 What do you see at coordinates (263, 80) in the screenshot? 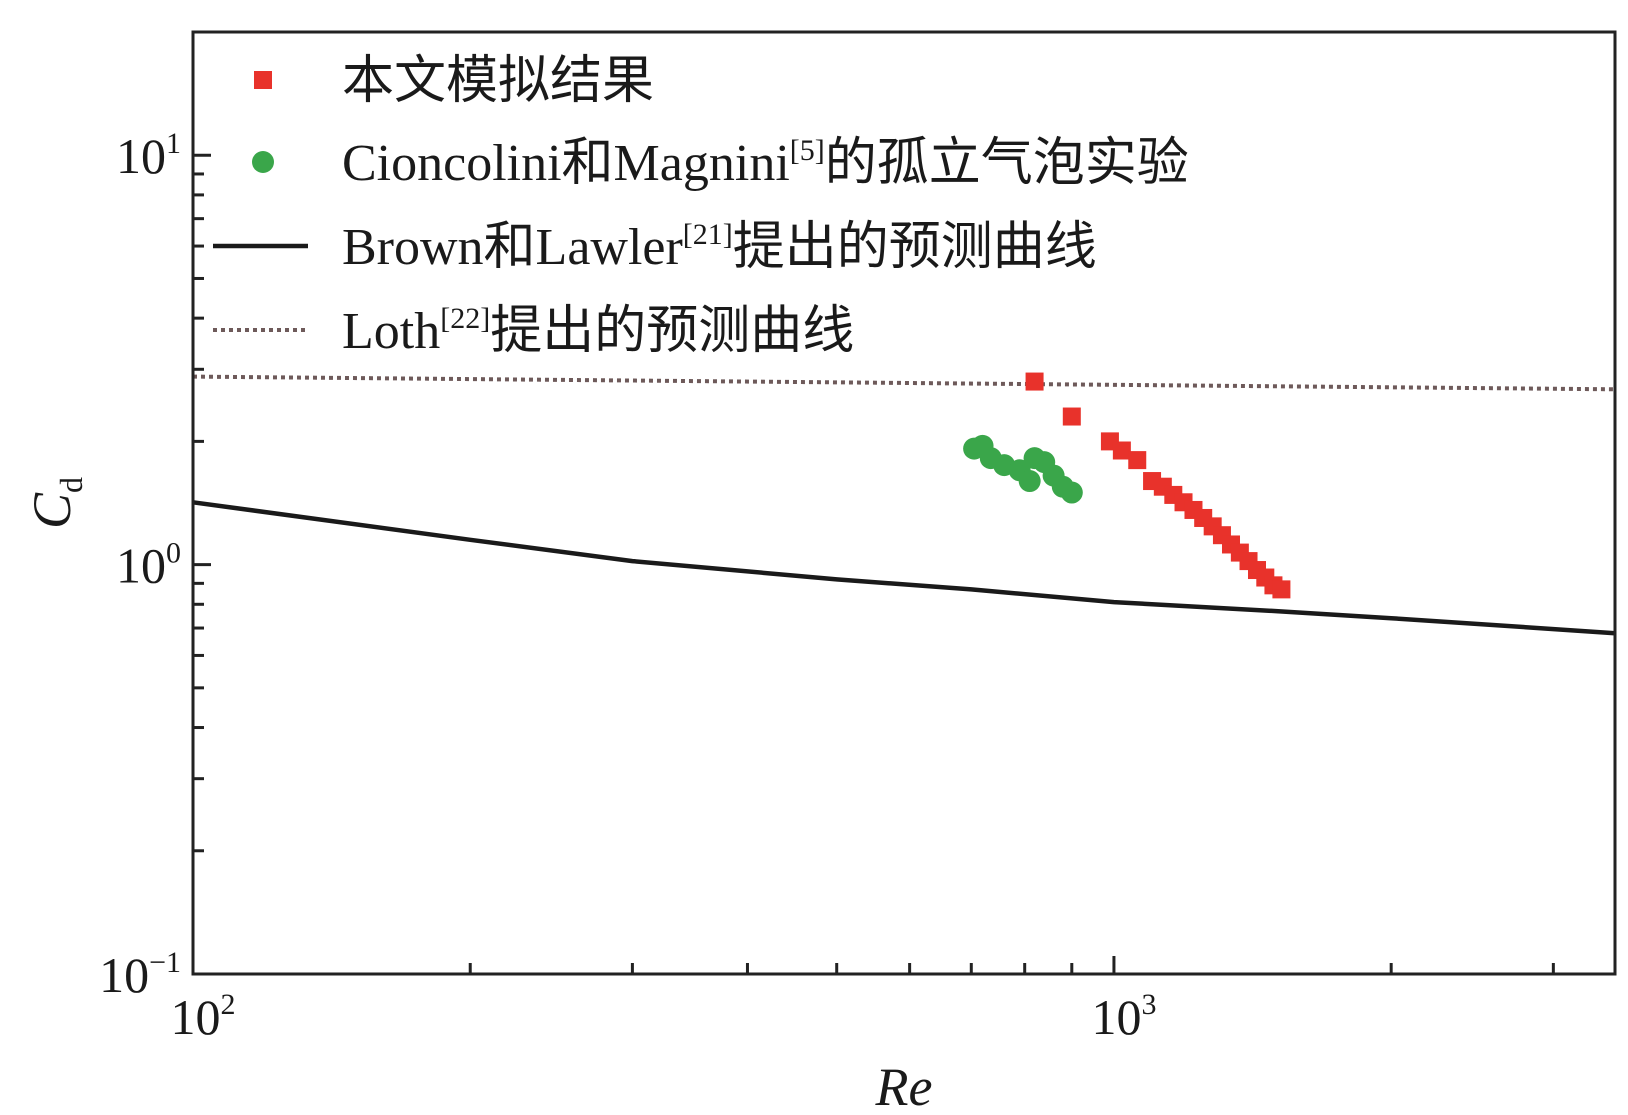
I see `legend-marker-square` at bounding box center [263, 80].